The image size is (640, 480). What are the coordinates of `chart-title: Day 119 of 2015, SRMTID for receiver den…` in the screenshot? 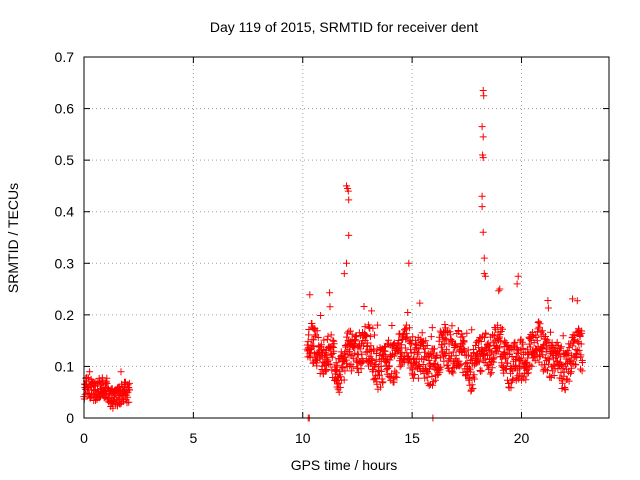 It's located at (344, 27).